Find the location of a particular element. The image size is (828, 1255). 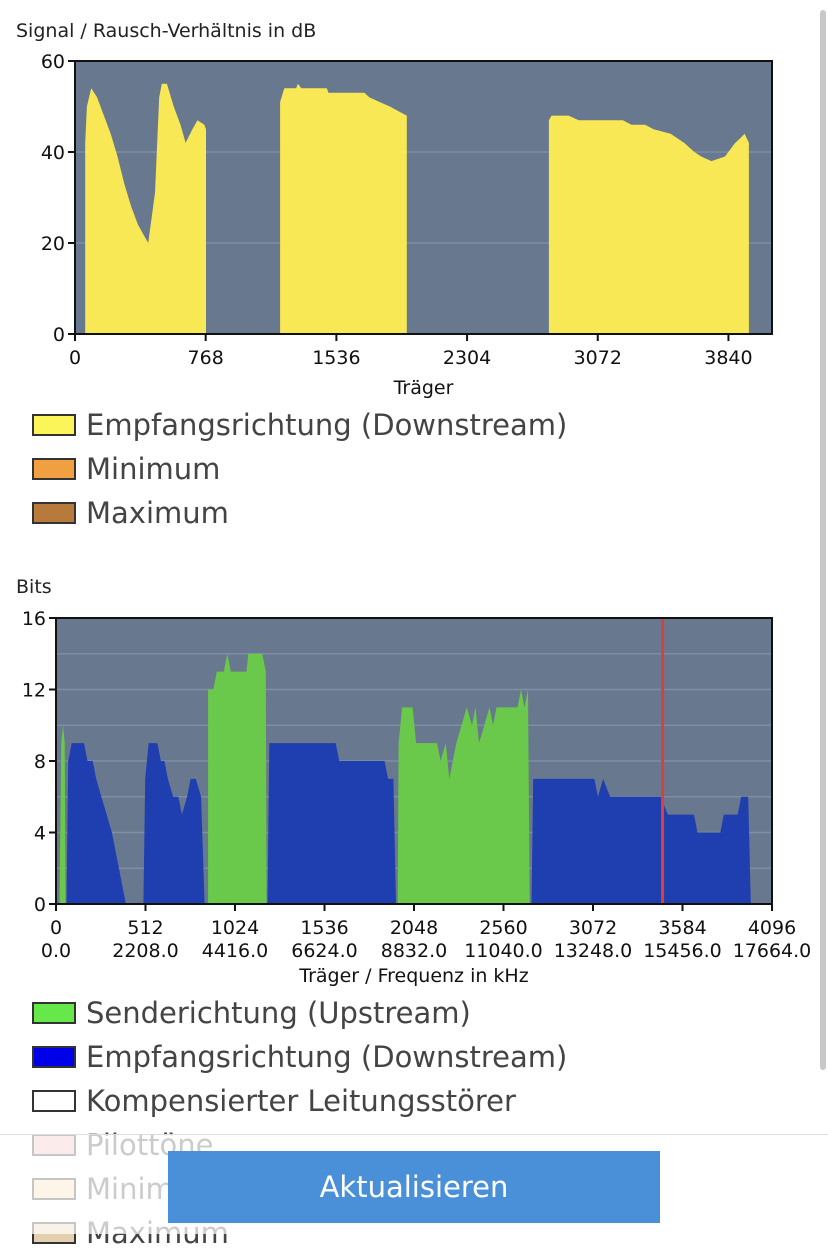

x-tick-label: 3584 is located at coordinates (682, 928).